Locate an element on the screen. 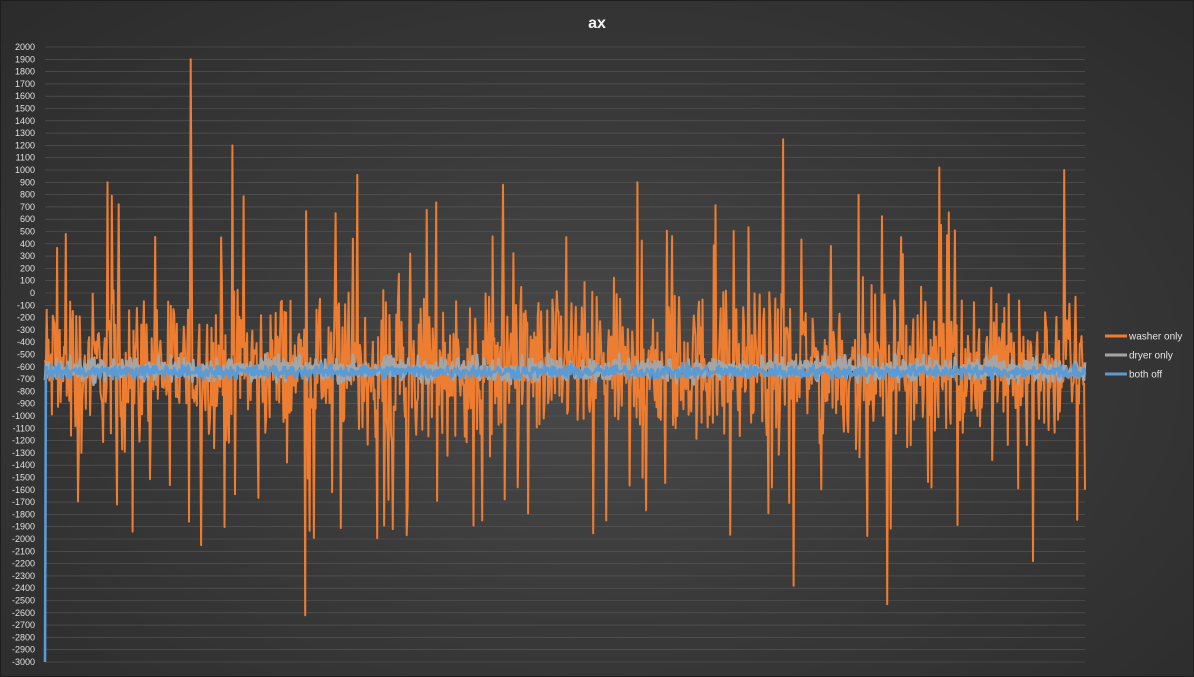 The image size is (1194, 677). y-tick-label: 2000 is located at coordinates (25, 47).